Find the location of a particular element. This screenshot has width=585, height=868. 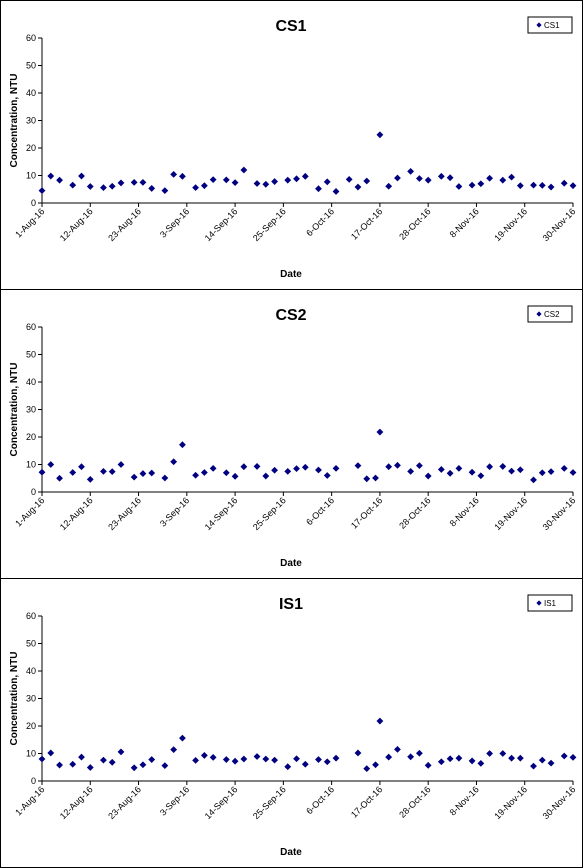

y-tick-label: 60 is located at coordinates (31, 38).